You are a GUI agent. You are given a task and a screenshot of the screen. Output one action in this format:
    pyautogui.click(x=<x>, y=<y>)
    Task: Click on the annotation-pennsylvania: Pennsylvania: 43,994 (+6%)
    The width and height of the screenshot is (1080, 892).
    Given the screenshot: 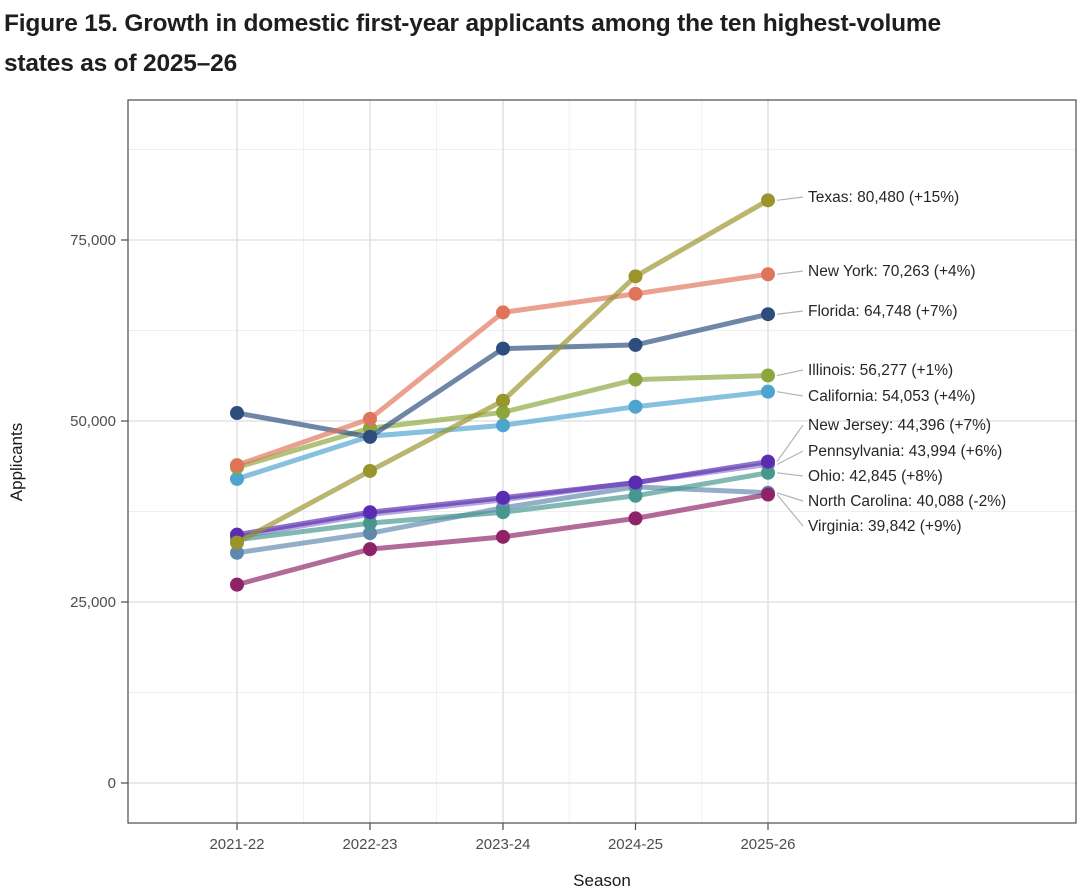 What is the action you would take?
    pyautogui.click(x=905, y=451)
    